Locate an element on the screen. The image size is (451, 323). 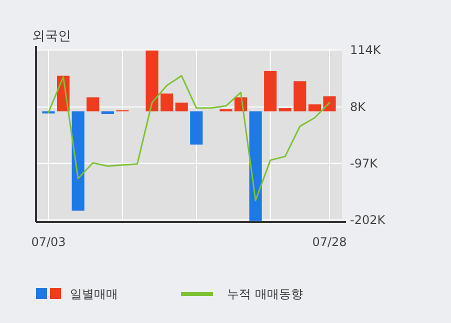
x-tick-label: 07/28 is located at coordinates (329, 242).